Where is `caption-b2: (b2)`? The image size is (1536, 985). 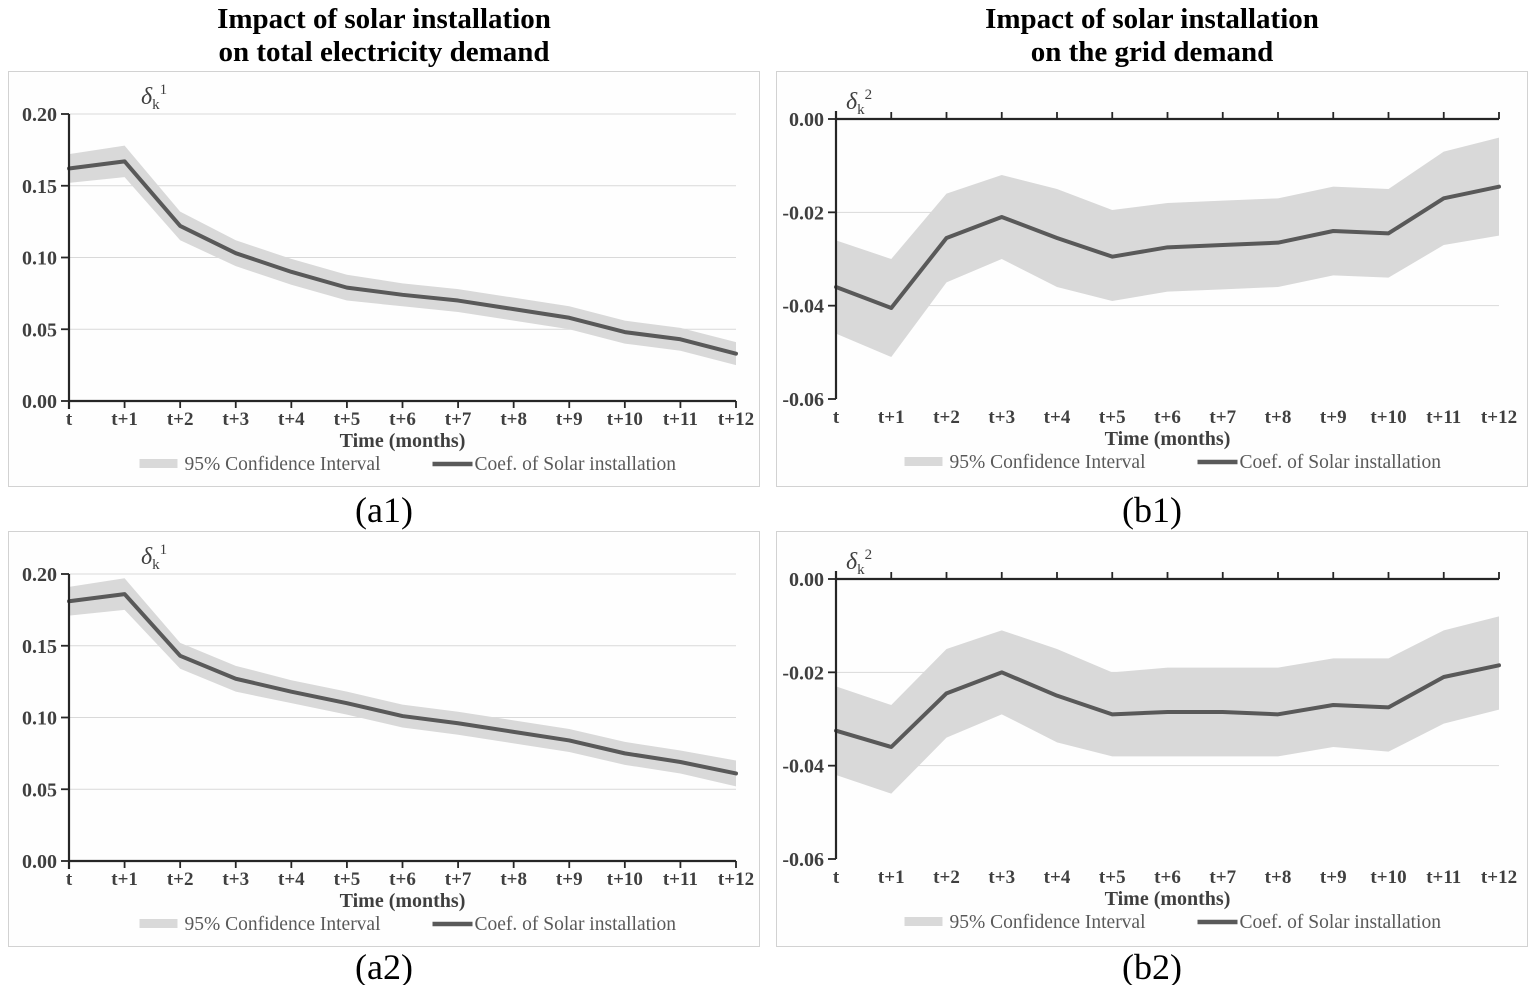 caption-b2: (b2) is located at coordinates (1152, 966).